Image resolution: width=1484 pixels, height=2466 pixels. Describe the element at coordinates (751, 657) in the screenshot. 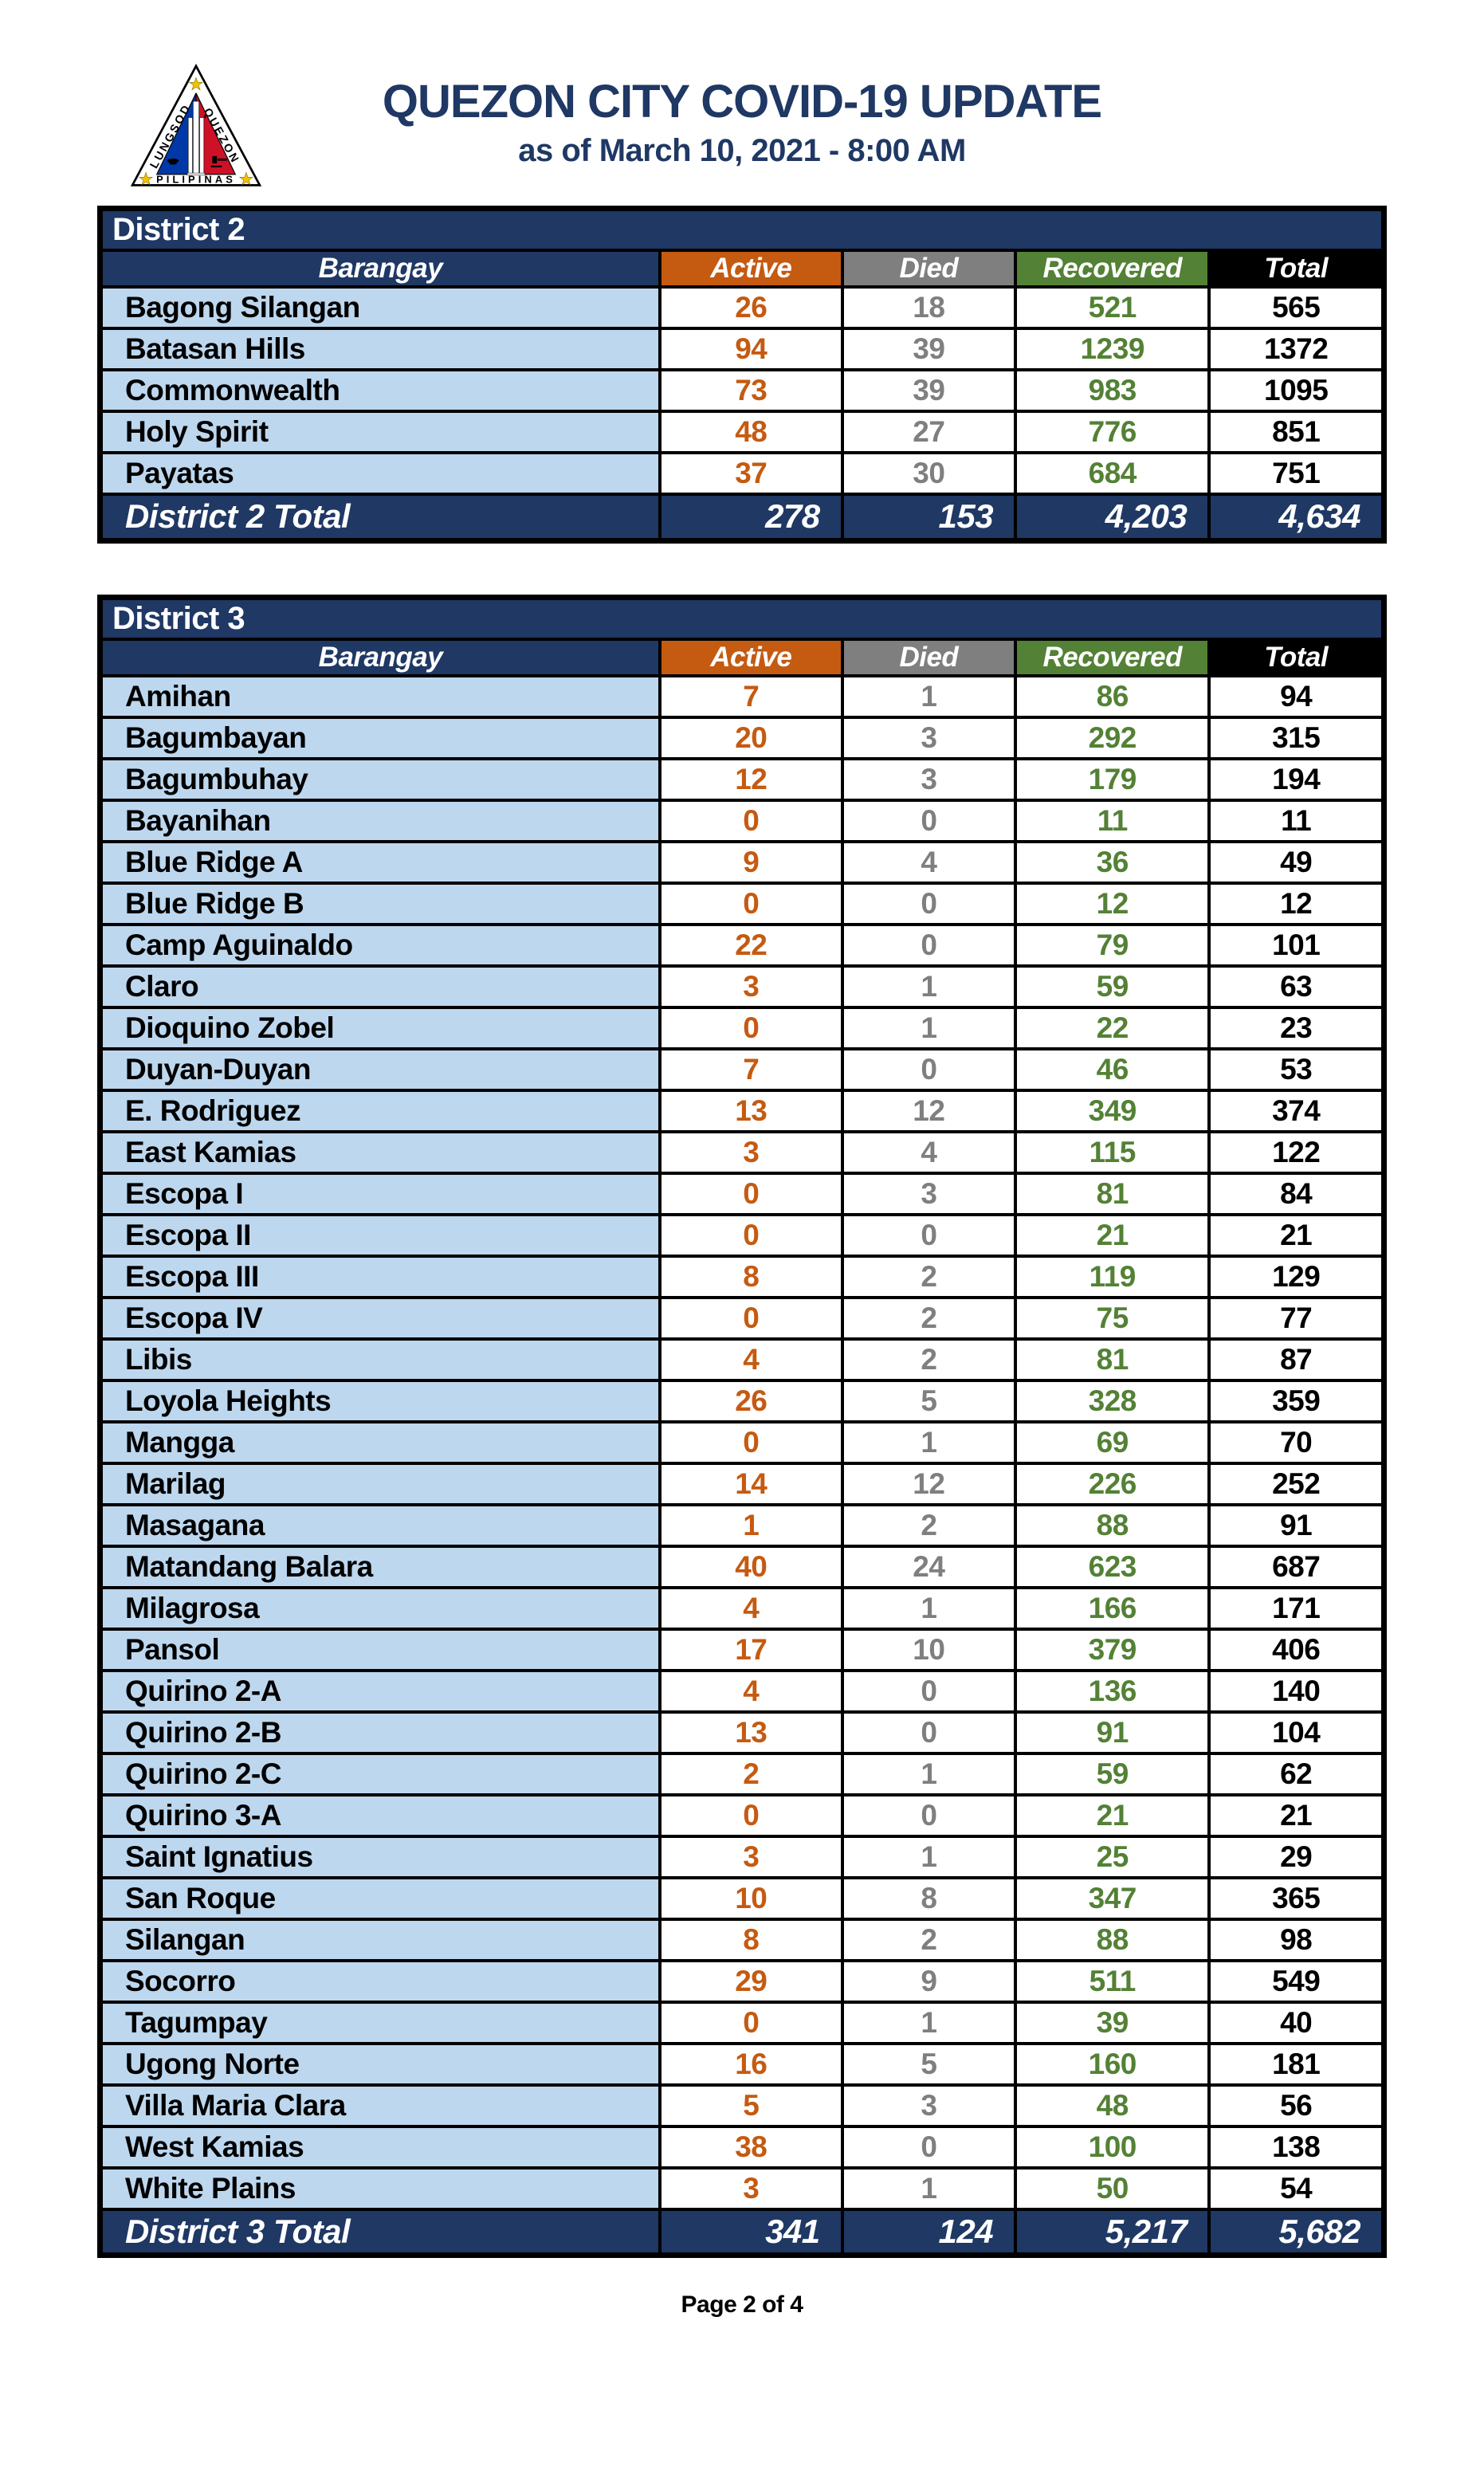

I see `column-header-active: Active` at that location.